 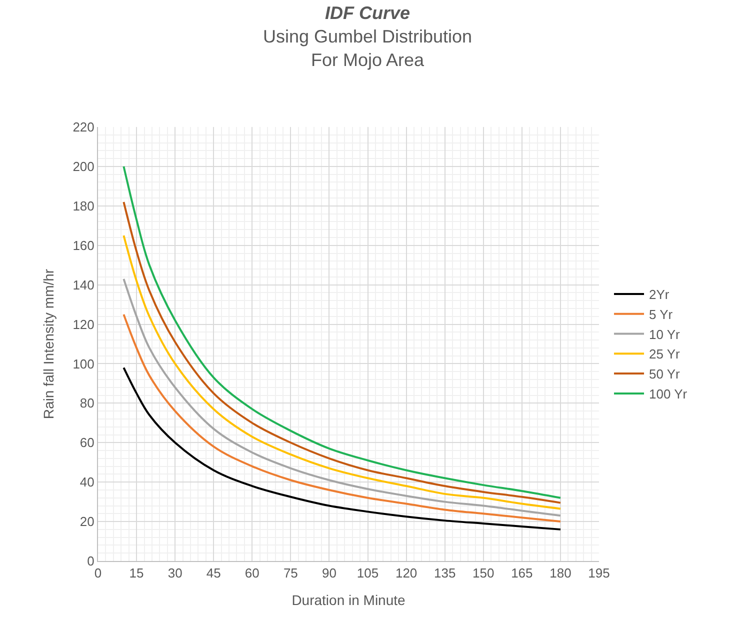 What do you see at coordinates (87, 522) in the screenshot?
I see `y-tick-label: 20` at bounding box center [87, 522].